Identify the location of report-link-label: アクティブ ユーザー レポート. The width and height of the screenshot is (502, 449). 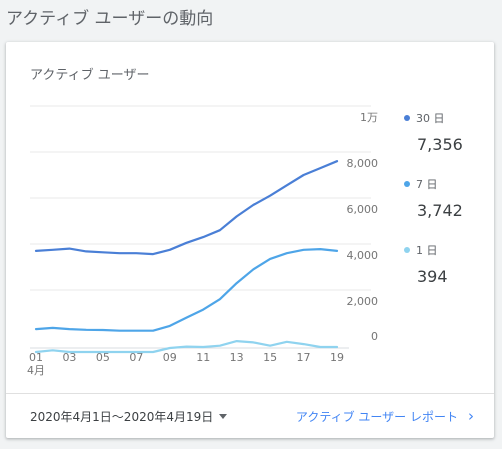
(376, 416).